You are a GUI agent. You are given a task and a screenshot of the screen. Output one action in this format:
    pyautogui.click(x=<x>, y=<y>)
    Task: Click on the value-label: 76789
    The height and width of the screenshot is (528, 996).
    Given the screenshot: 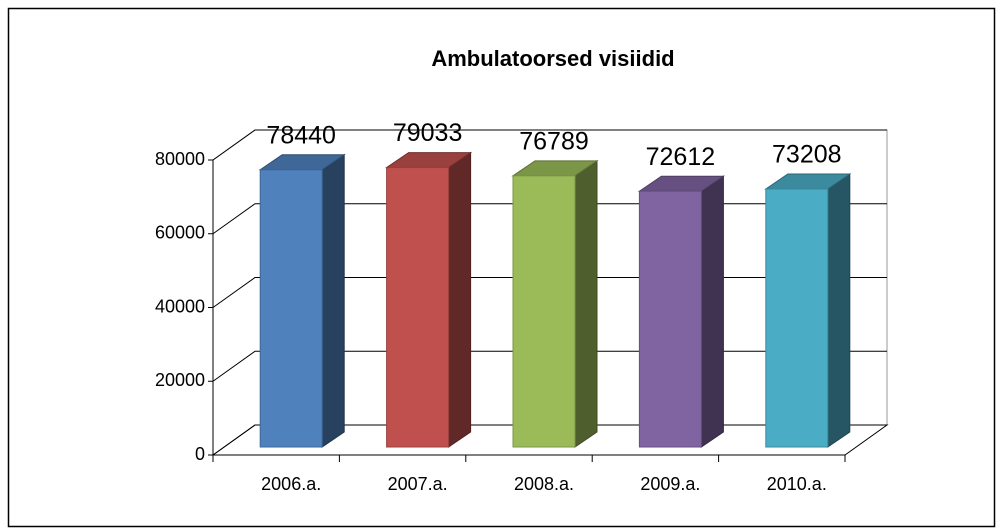 What is the action you would take?
    pyautogui.click(x=554, y=141)
    